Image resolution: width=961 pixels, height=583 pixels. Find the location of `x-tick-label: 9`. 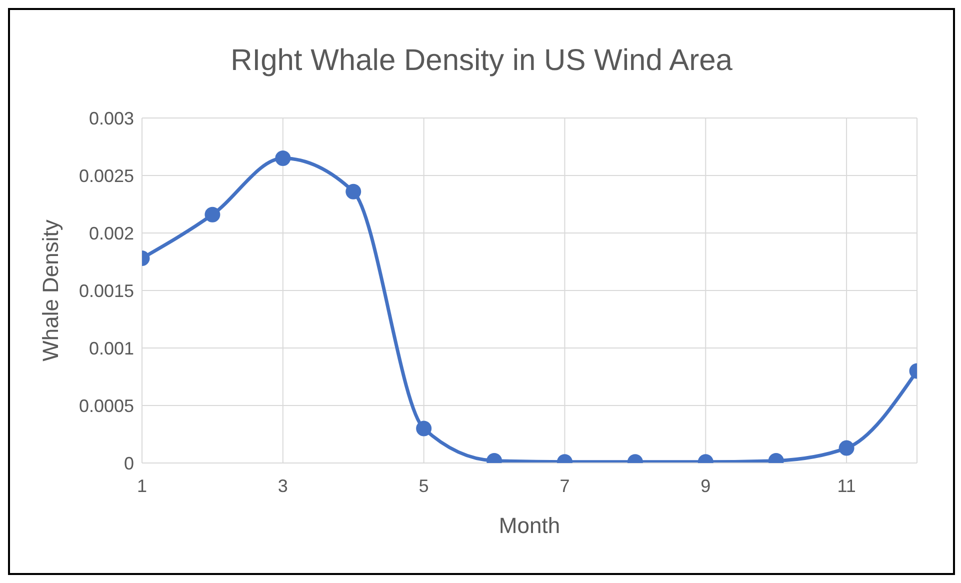

x-tick-label: 9 is located at coordinates (705, 486).